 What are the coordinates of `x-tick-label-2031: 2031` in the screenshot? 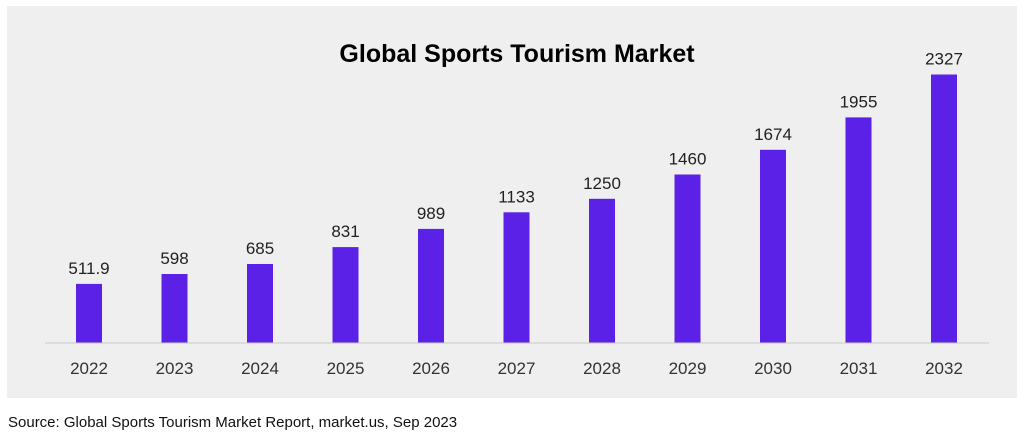 It's located at (859, 368).